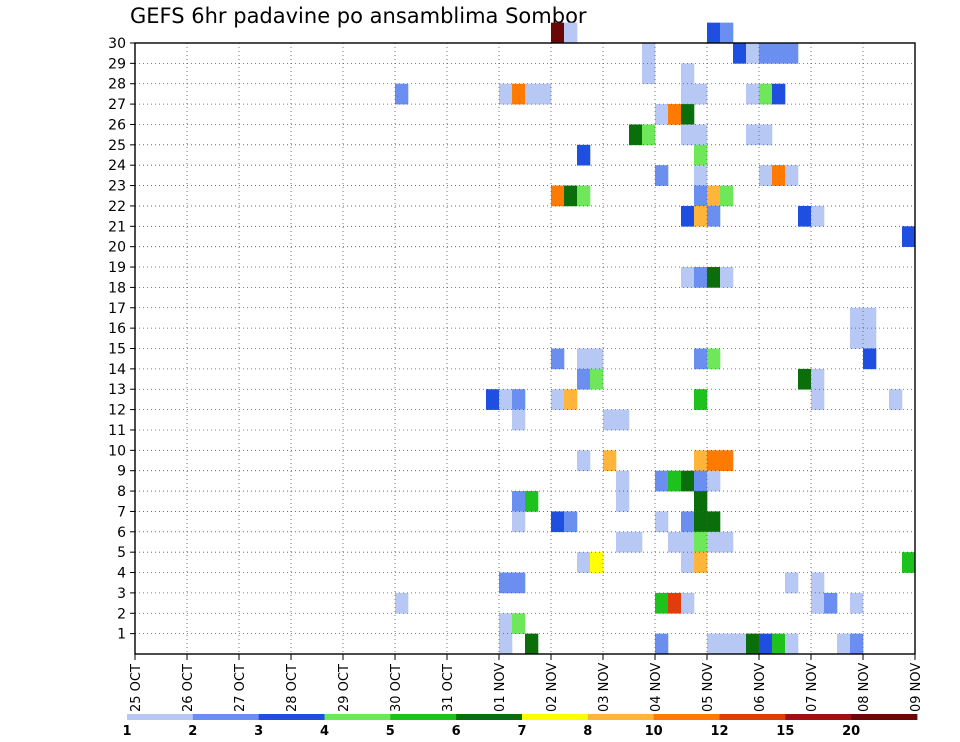 This screenshot has height=742, width=960. I want to click on y-tick-label: 19, so click(117, 268).